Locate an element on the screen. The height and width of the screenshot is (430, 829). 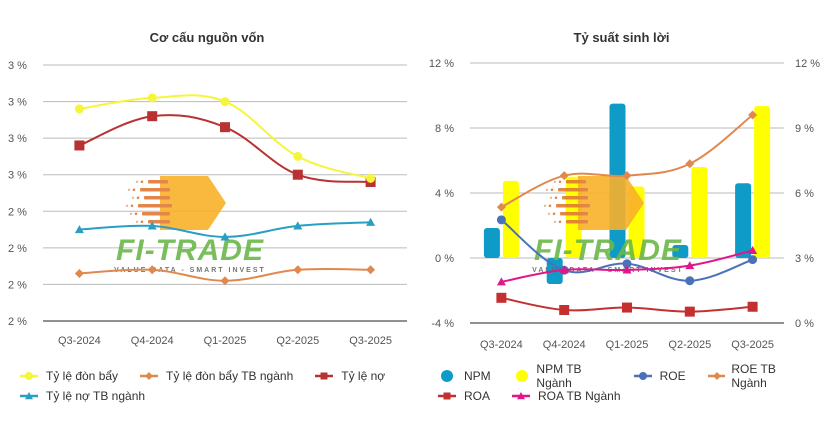
legend-label: Tỷ lệ đòn bẩy TB ngành is located at coordinates (230, 376).